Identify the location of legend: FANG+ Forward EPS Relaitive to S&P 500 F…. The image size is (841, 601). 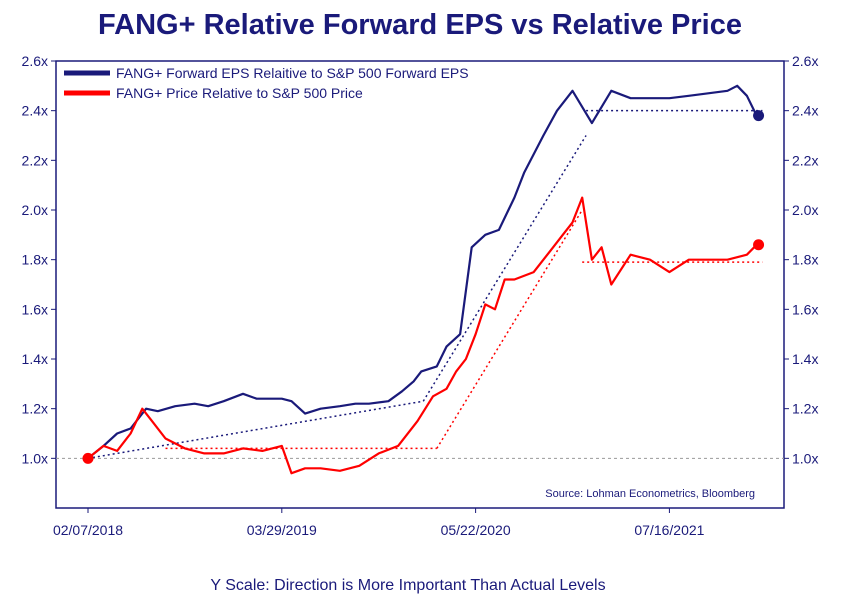
(266, 83).